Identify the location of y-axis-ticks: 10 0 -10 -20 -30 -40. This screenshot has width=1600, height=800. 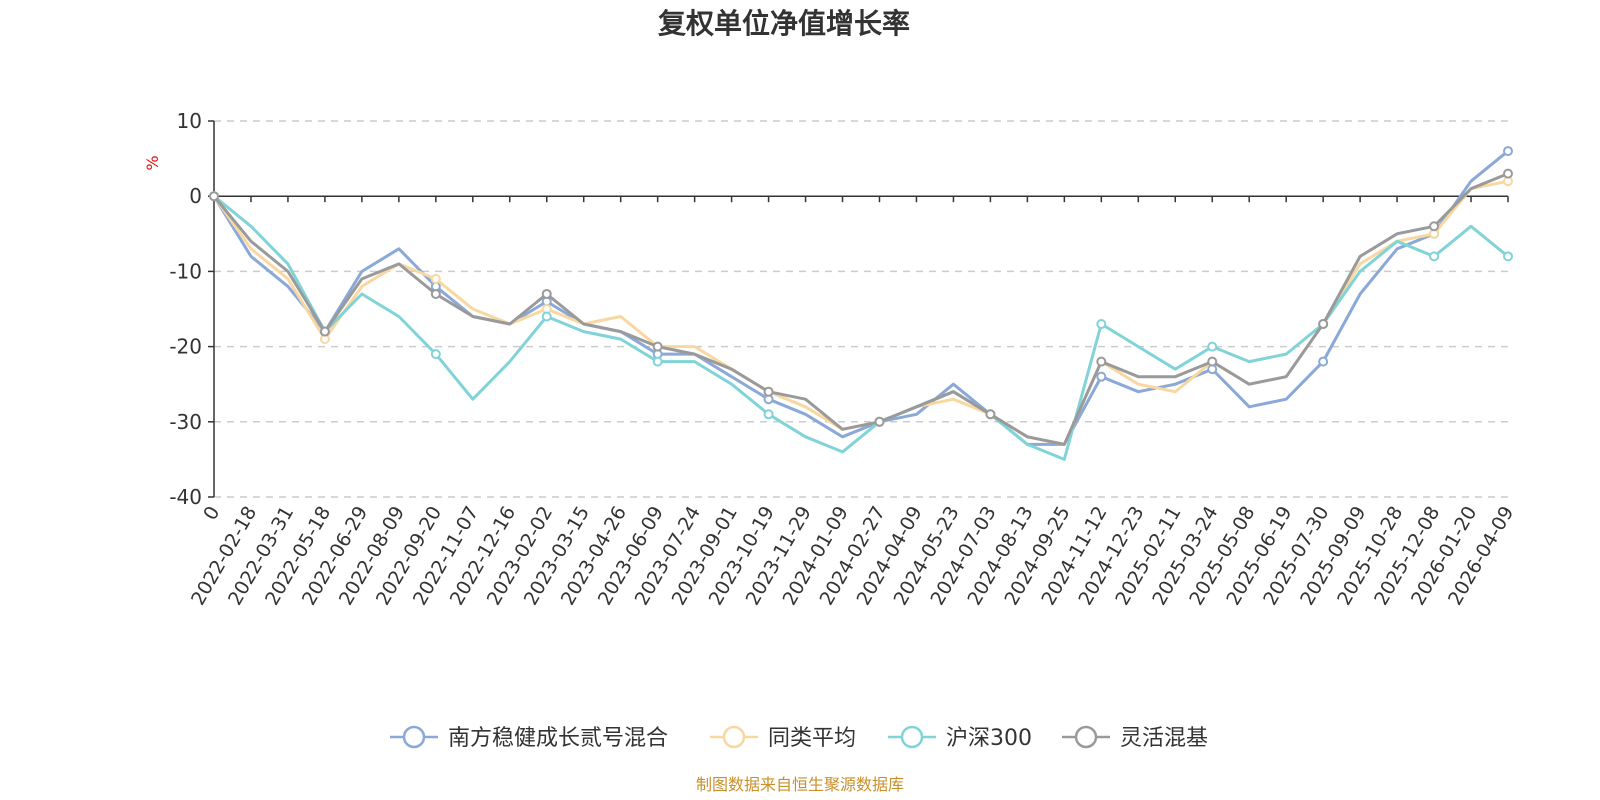
(191, 309).